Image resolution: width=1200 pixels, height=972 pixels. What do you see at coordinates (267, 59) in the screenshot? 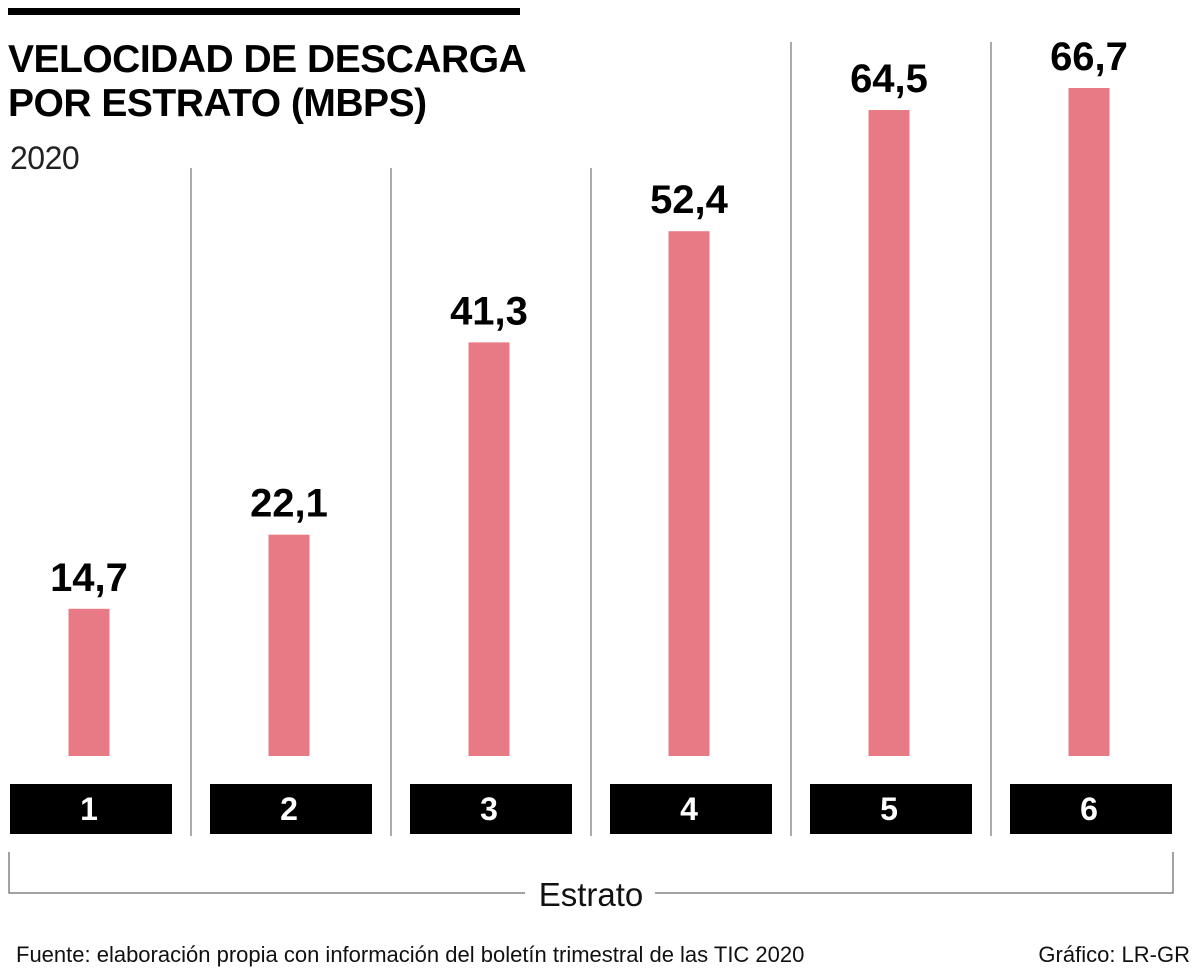
I see `chart-title-line-1: VELOCIDAD DE DESCARGA` at bounding box center [267, 59].